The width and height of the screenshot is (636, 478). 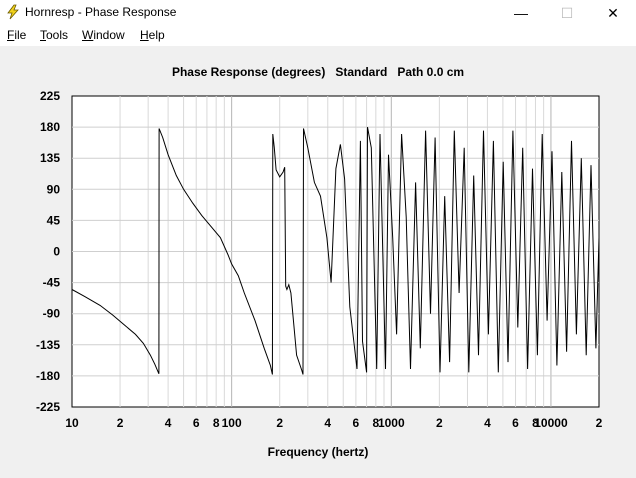 What do you see at coordinates (54, 35) in the screenshot?
I see `menu-tools: Tools` at bounding box center [54, 35].